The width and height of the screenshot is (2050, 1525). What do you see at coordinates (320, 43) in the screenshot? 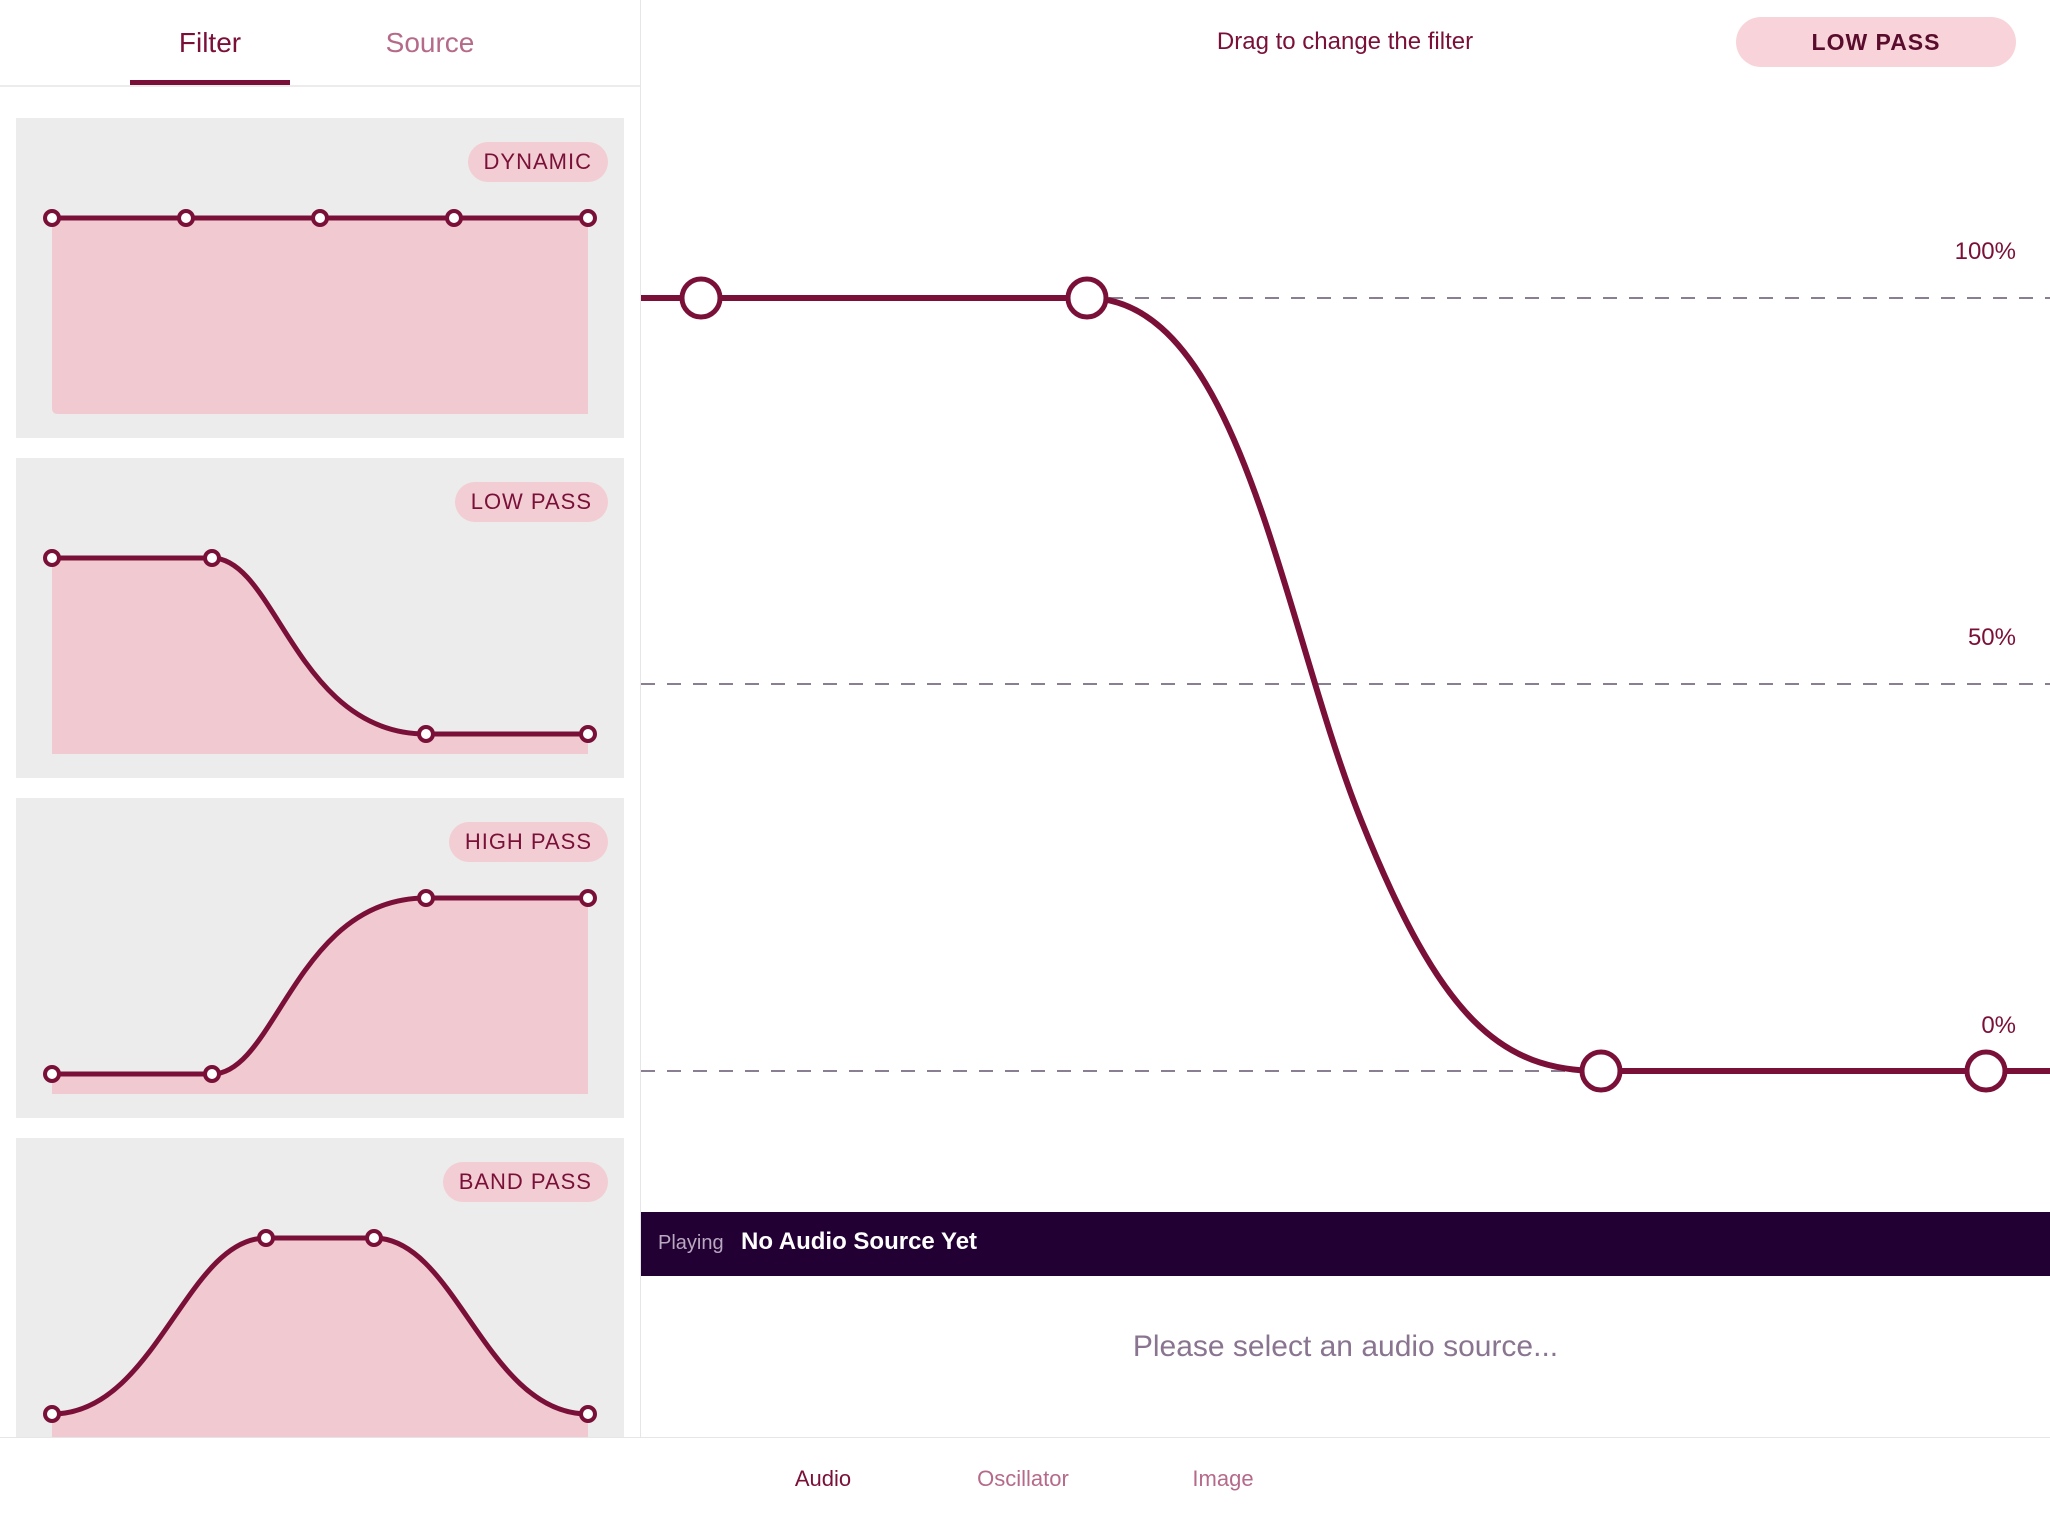
I see `left-tab-bar: Filter Source` at bounding box center [320, 43].